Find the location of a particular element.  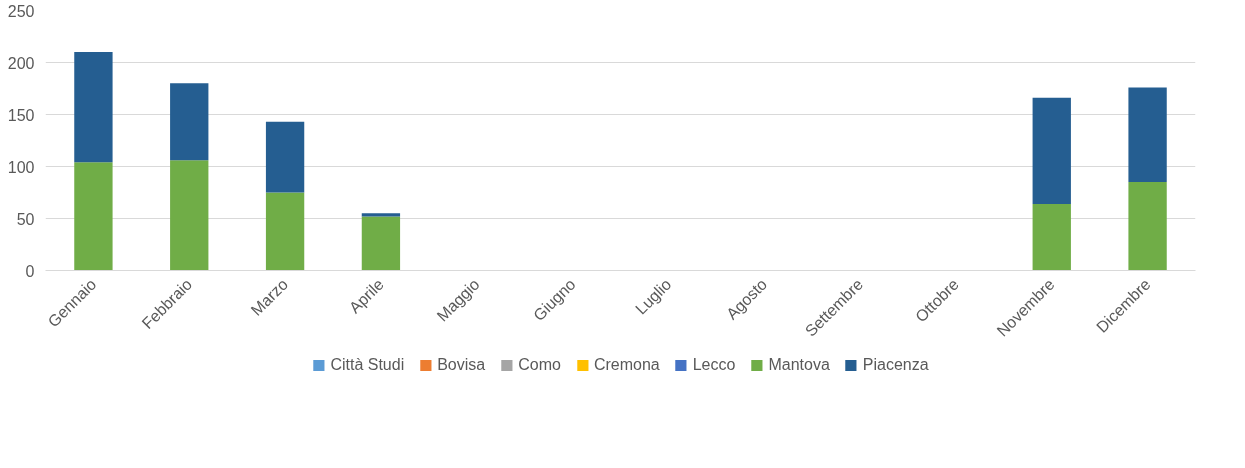

legend-label: Città Studi is located at coordinates (367, 365).